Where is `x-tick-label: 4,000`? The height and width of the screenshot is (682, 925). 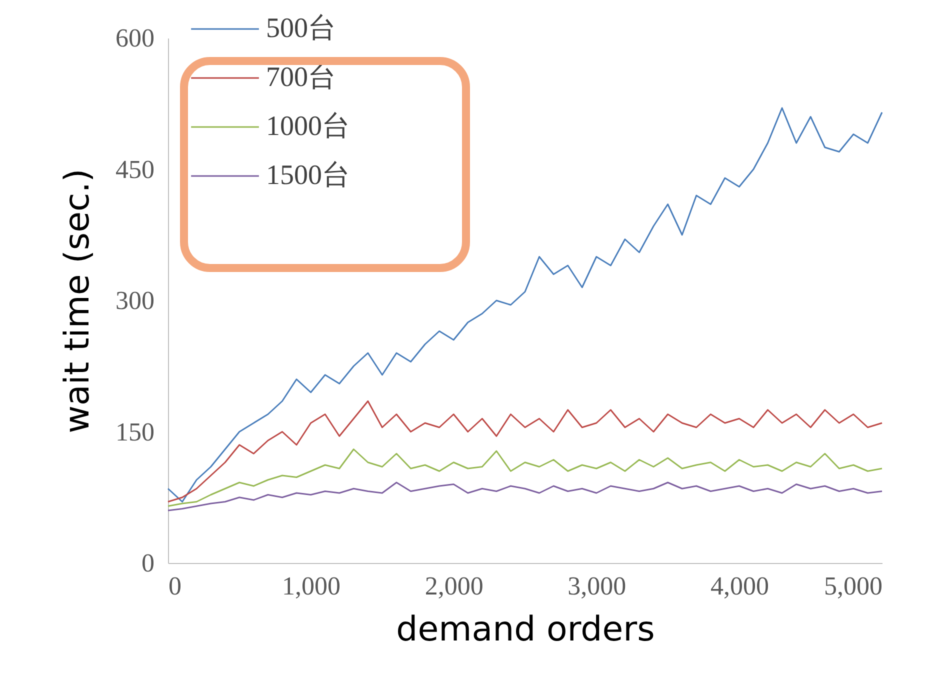
x-tick-label: 4,000 is located at coordinates (739, 586).